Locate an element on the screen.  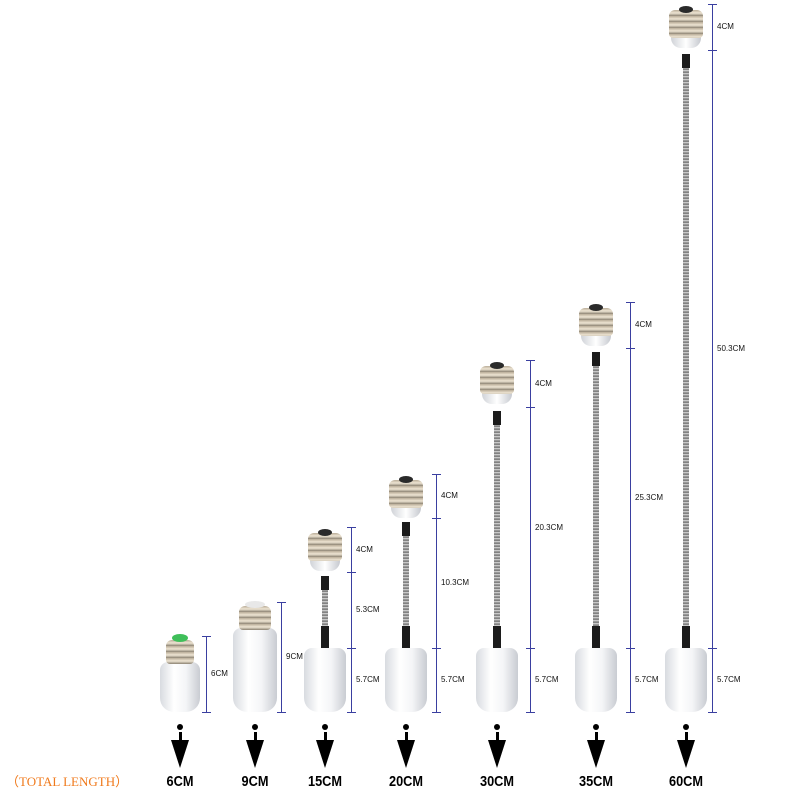
segment-length-label: 6CM is located at coordinates (219, 673).